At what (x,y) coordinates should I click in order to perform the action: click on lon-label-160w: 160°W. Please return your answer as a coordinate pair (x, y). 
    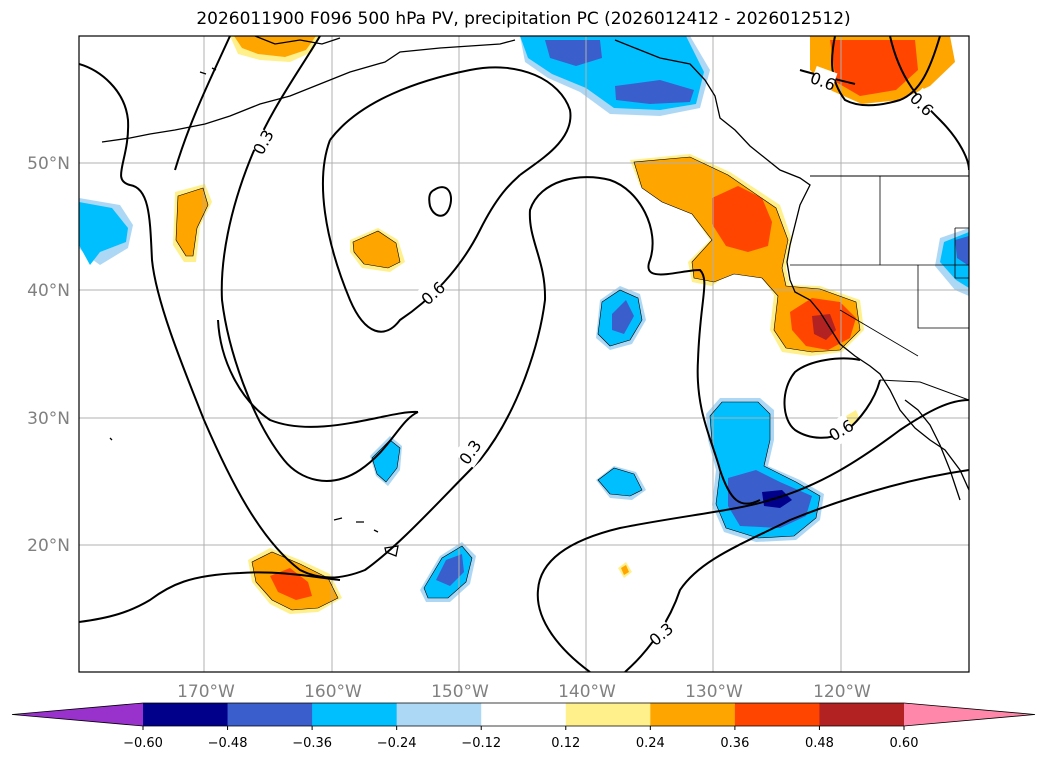
    Looking at the image, I should click on (333, 692).